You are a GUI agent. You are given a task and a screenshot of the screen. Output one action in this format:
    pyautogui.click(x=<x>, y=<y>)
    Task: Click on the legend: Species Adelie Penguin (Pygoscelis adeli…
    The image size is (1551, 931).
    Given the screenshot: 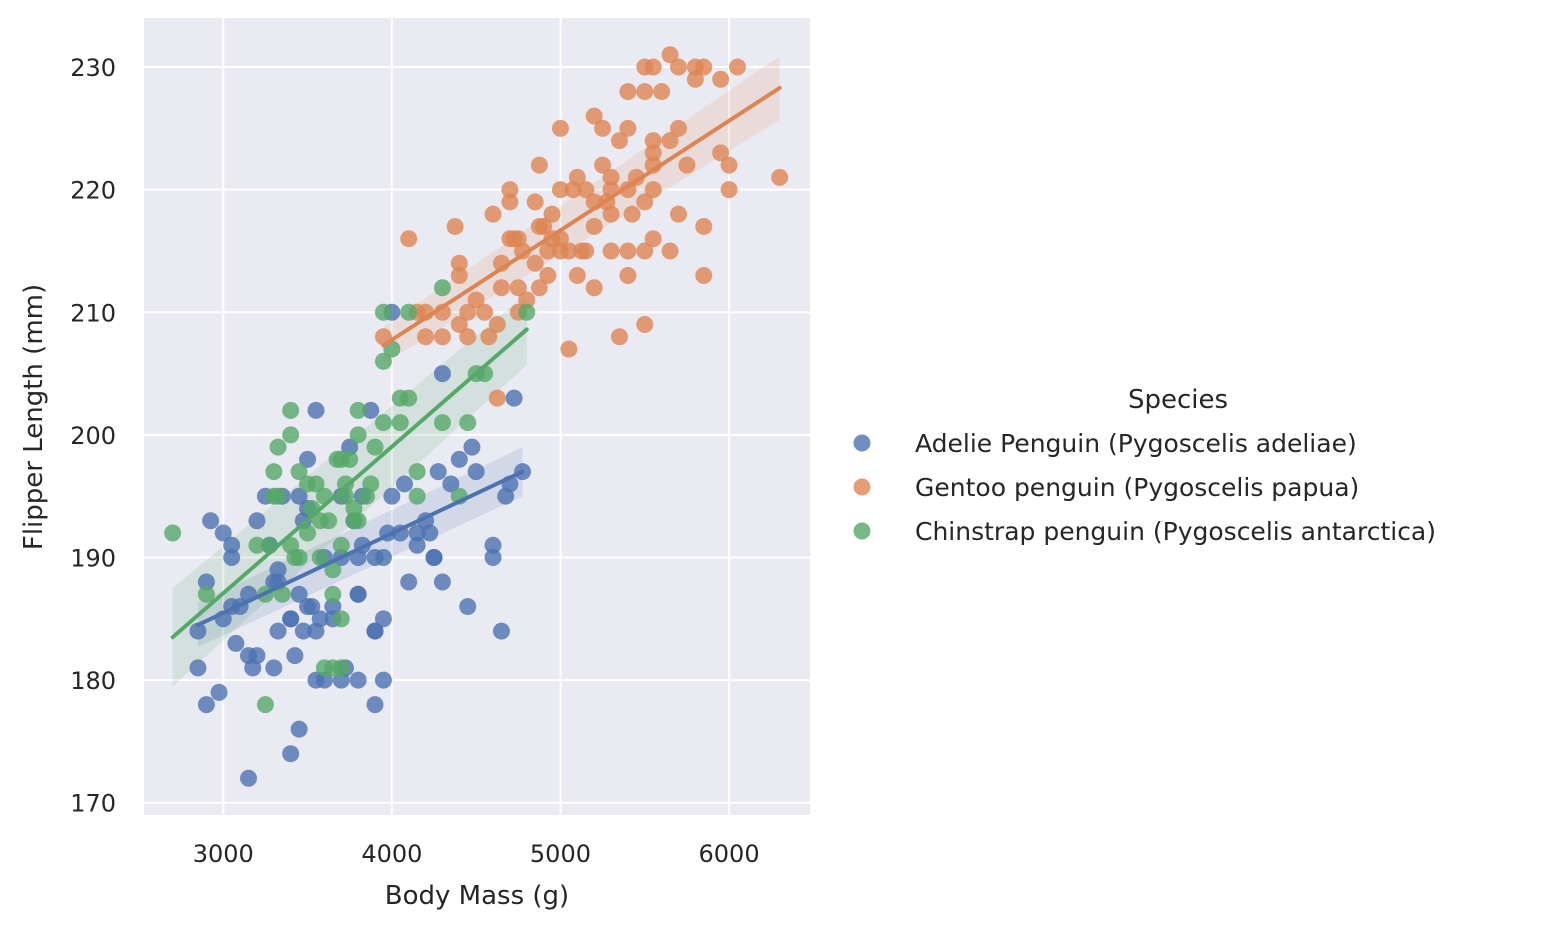 What is the action you would take?
    pyautogui.click(x=1144, y=465)
    